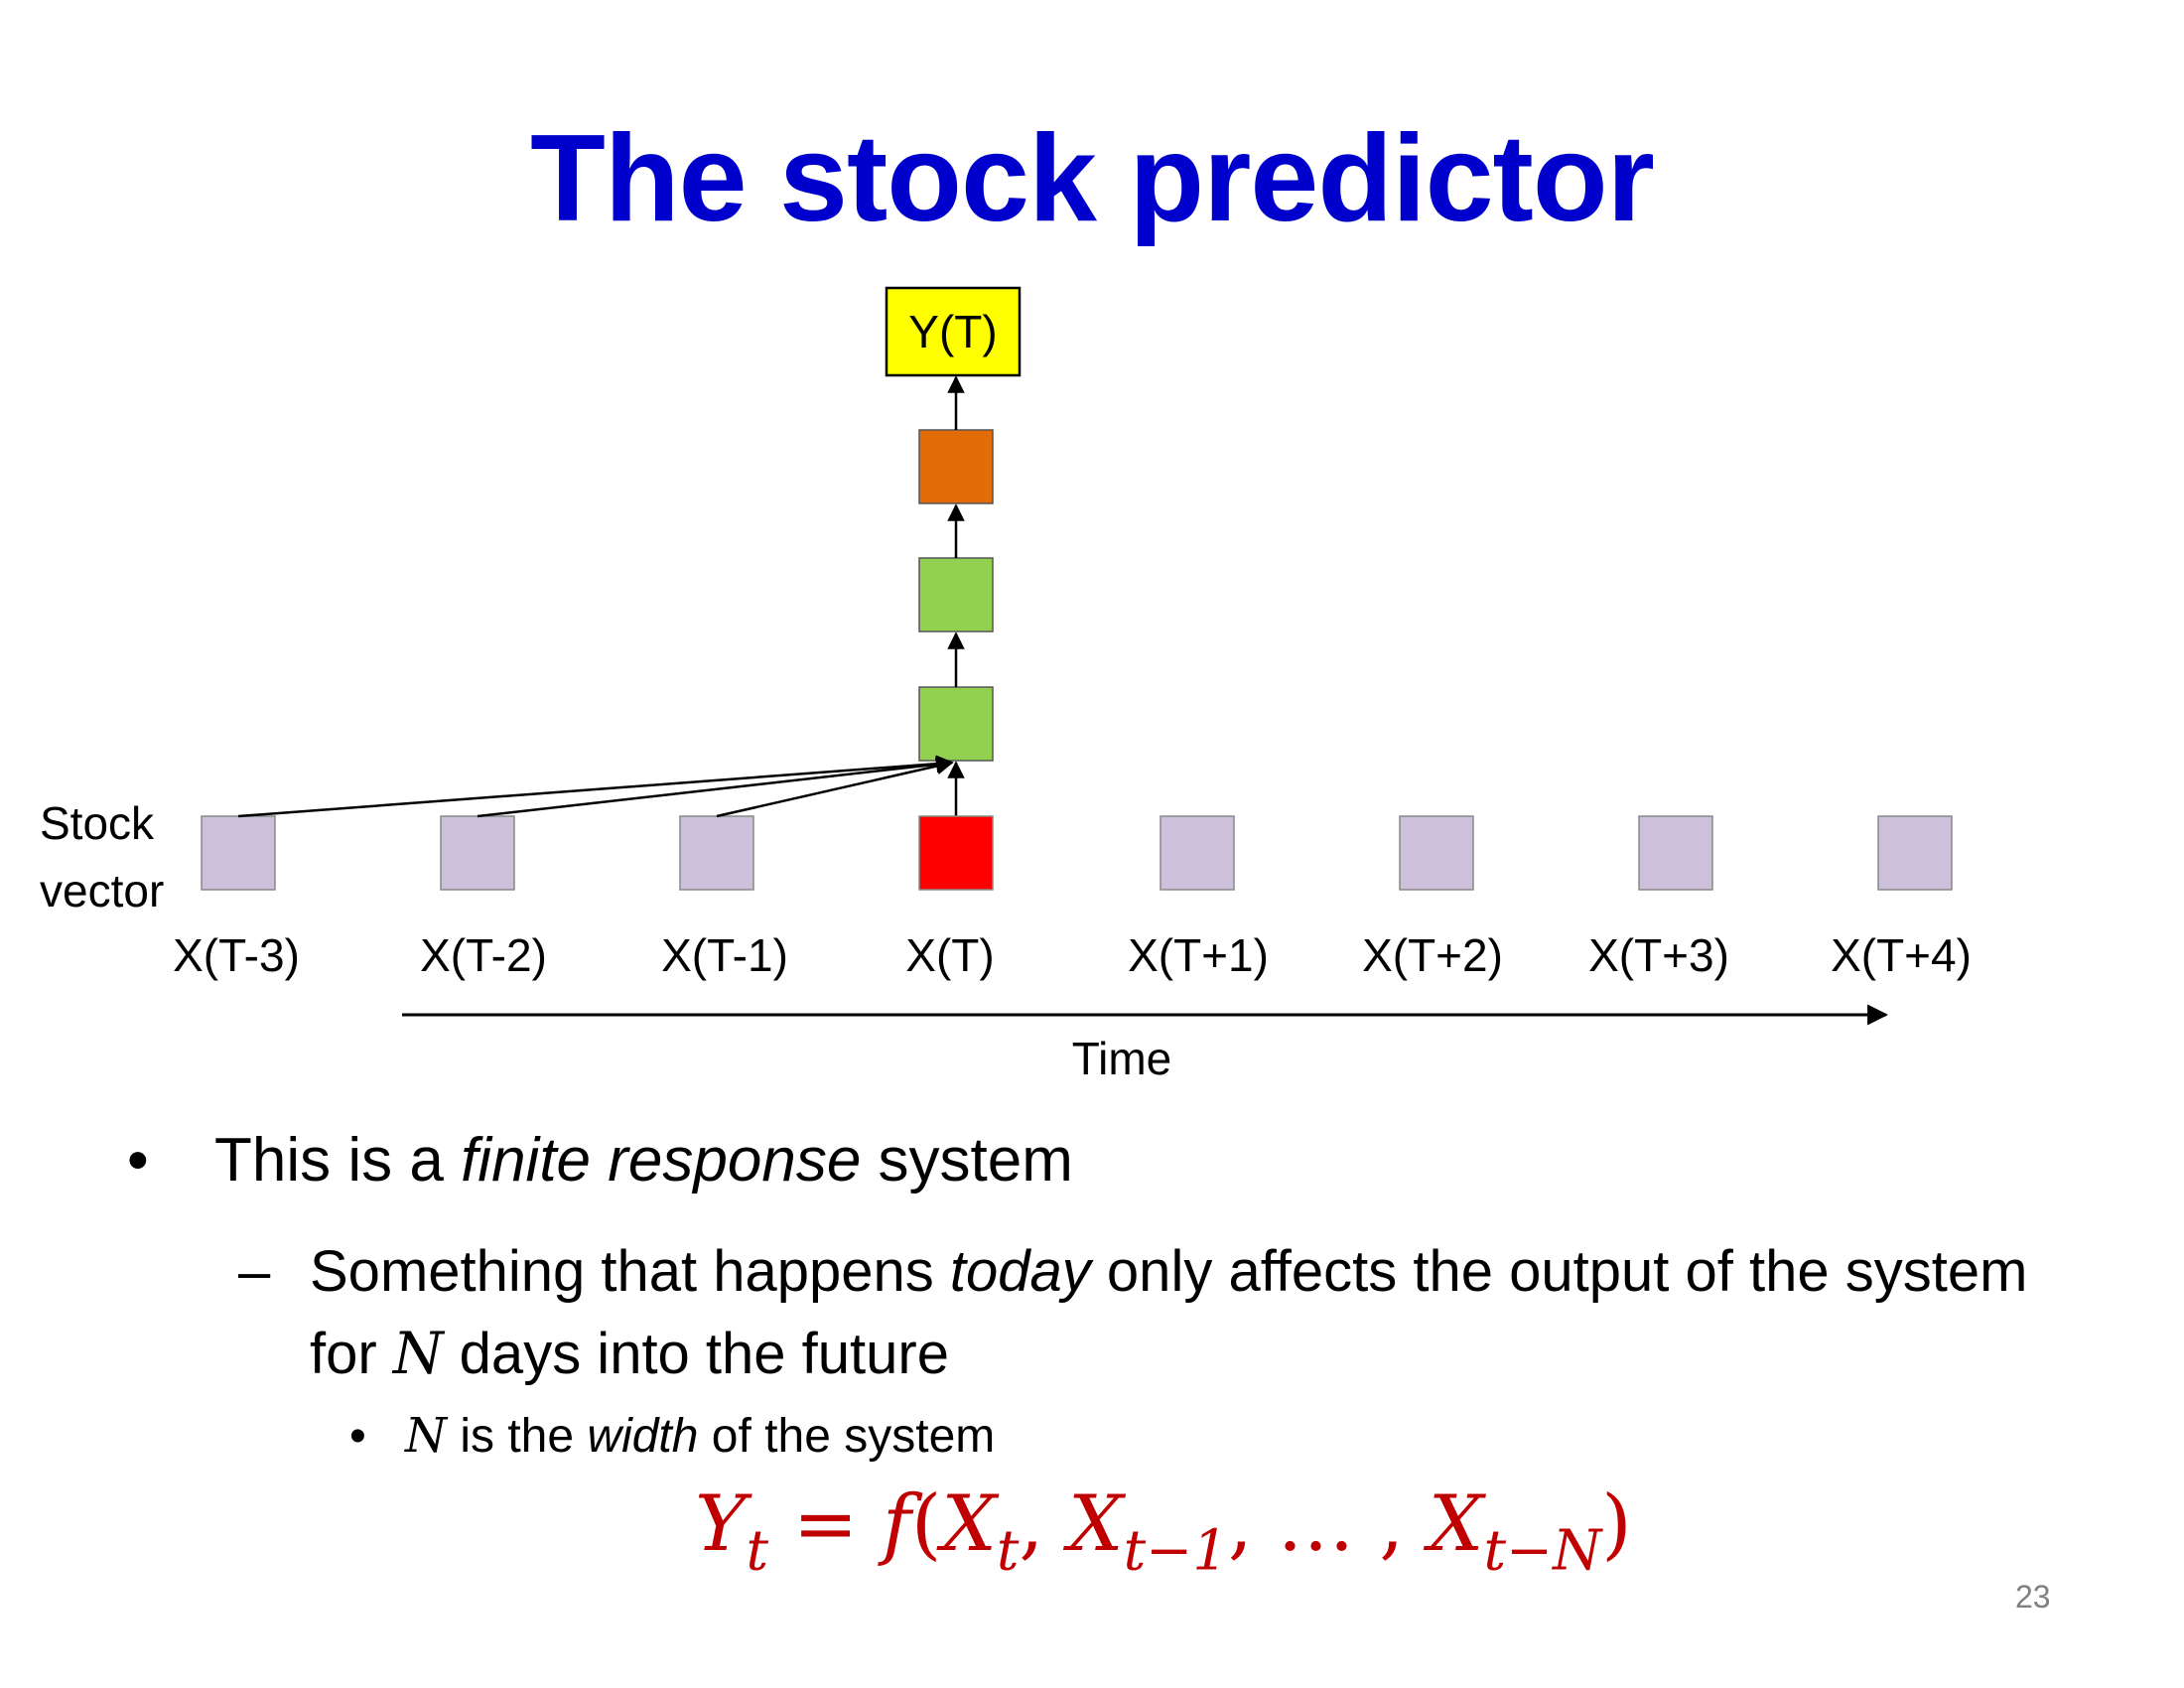  I want to click on timestep-label: X(T+3), so click(1658, 955).